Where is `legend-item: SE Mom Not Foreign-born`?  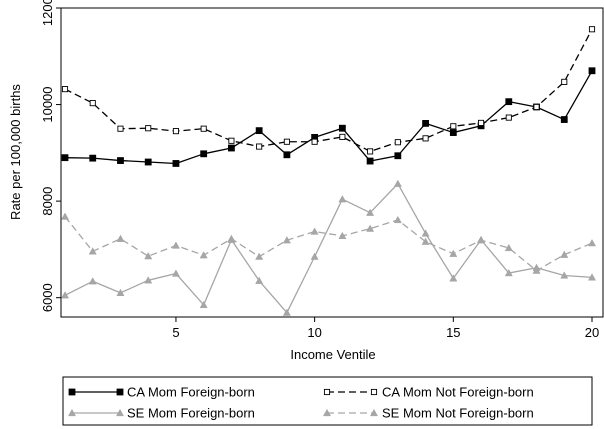 legend-item: SE Mom Not Foreign-born is located at coordinates (428, 413).